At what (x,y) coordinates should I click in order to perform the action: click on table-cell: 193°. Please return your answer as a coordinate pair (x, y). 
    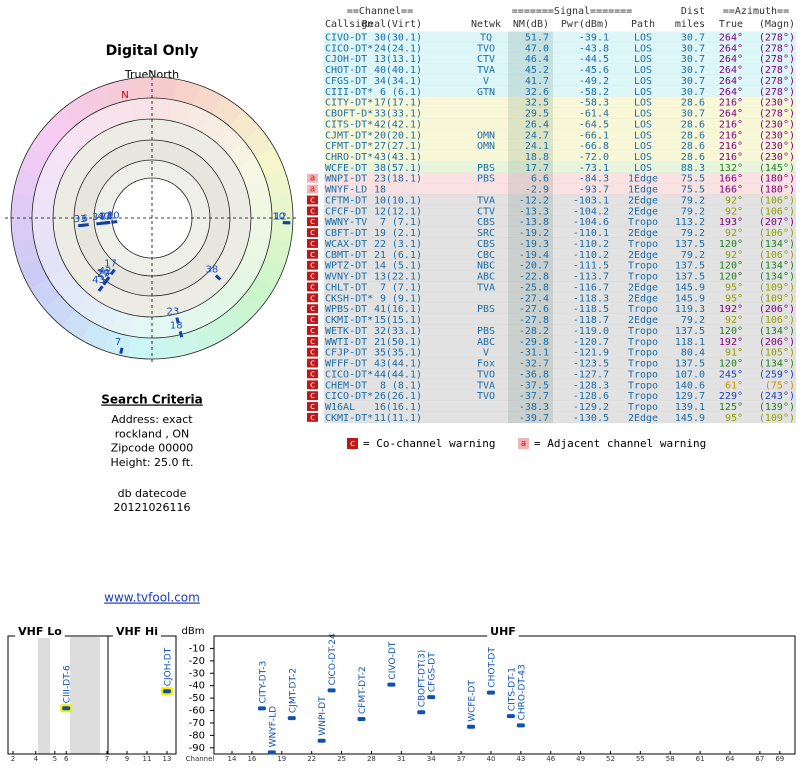
    Looking at the image, I should click on (731, 222).